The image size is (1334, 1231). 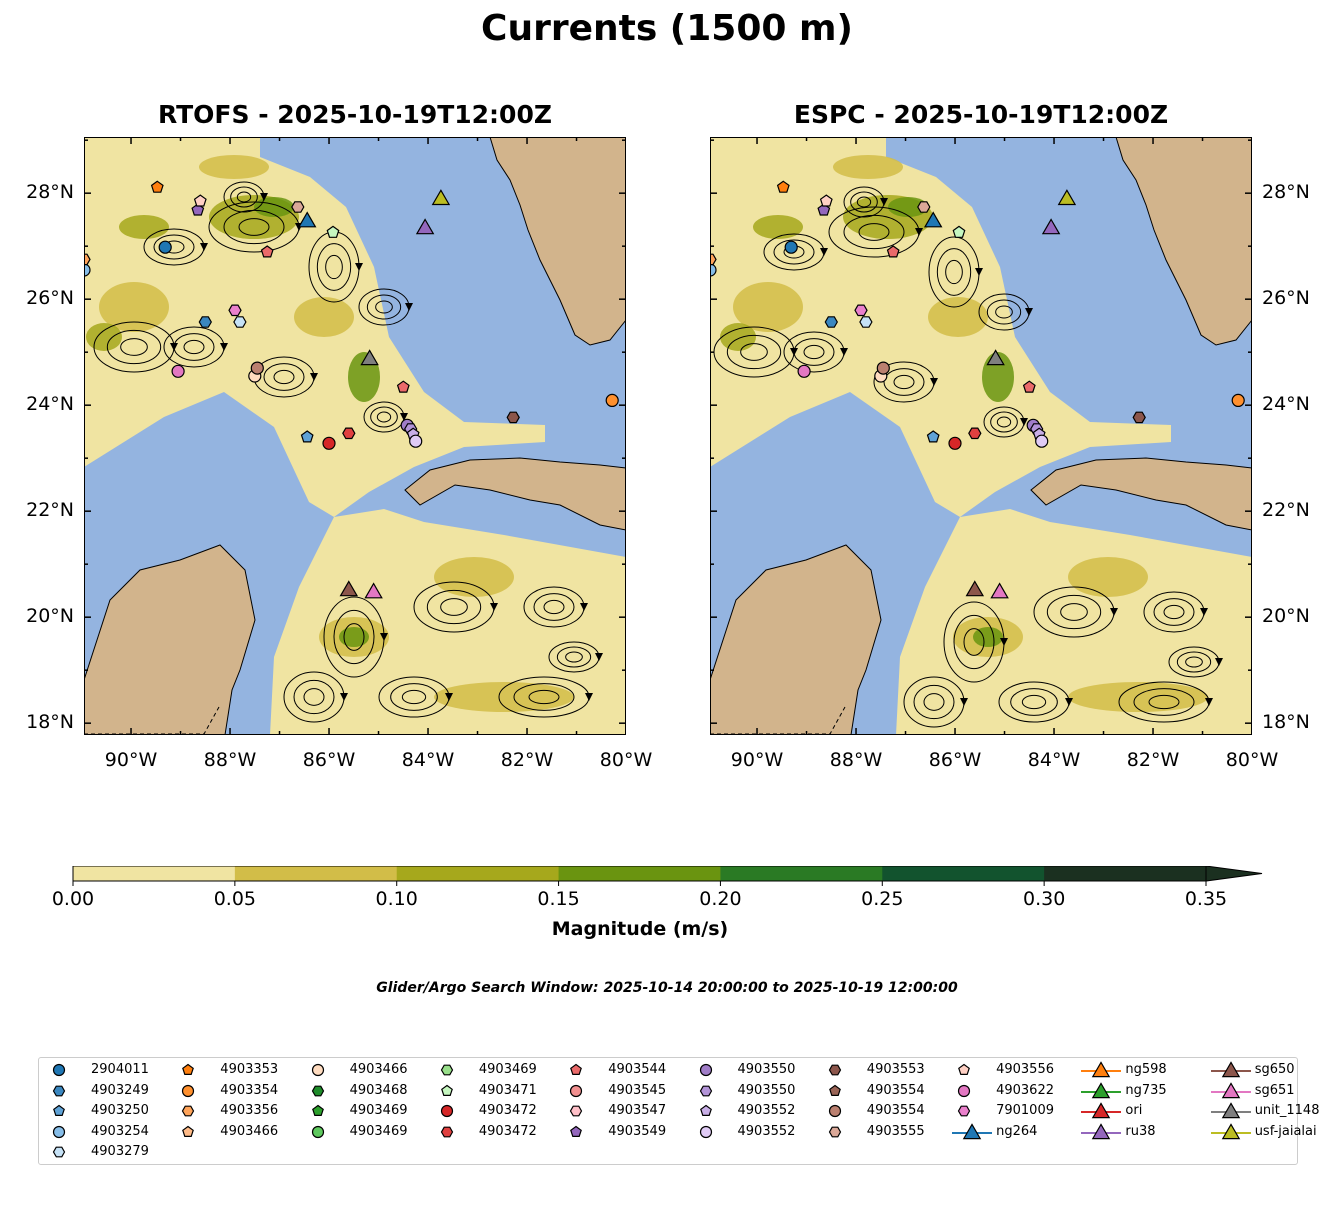 I want to click on lon-tick-label: 88°W, so click(x=230, y=760).